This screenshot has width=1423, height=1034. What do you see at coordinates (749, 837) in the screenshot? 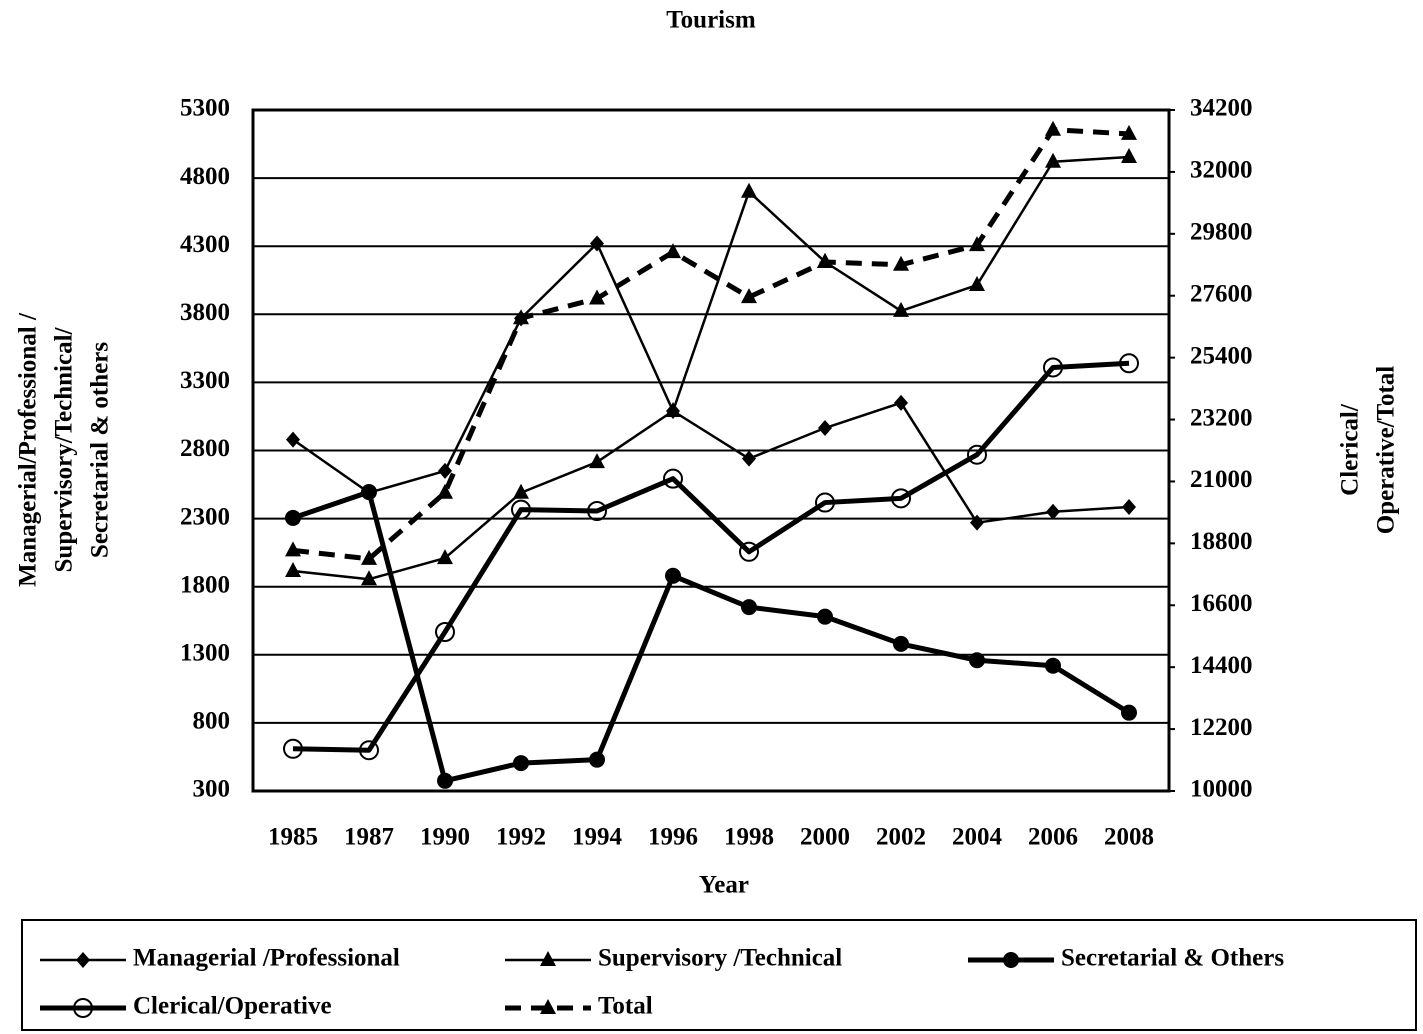
I see `x-tick-label: 1998` at bounding box center [749, 837].